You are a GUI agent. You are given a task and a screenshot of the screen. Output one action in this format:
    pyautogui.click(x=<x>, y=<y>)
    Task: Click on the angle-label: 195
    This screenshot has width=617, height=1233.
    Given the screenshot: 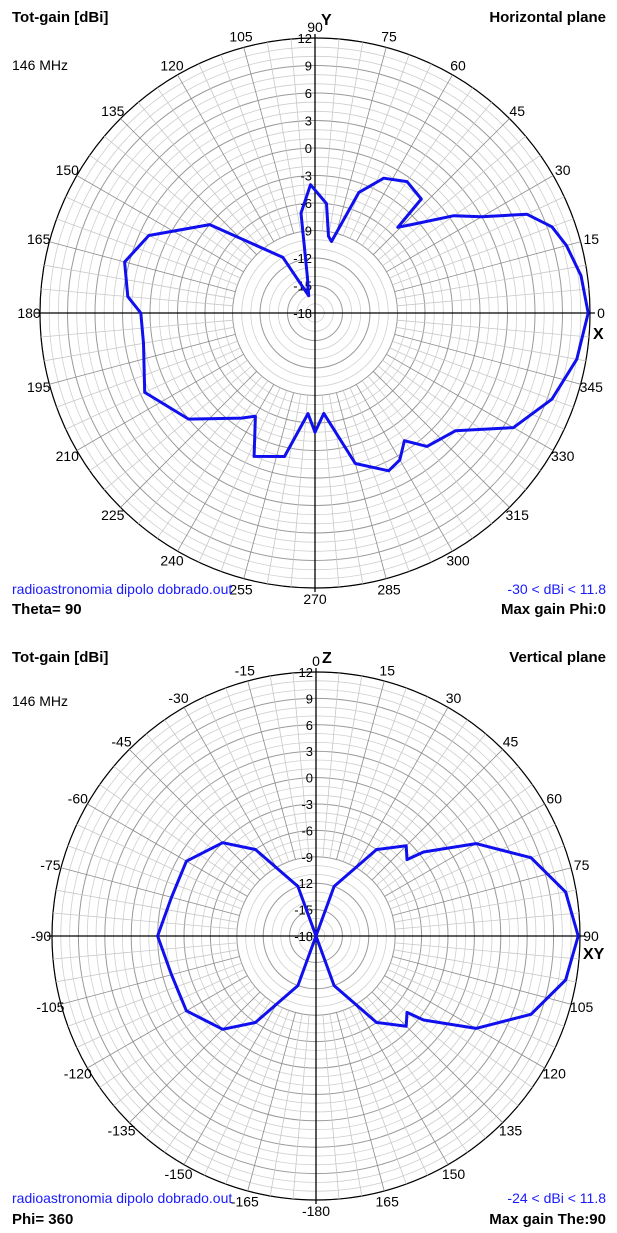 What is the action you would take?
    pyautogui.click(x=39, y=387)
    